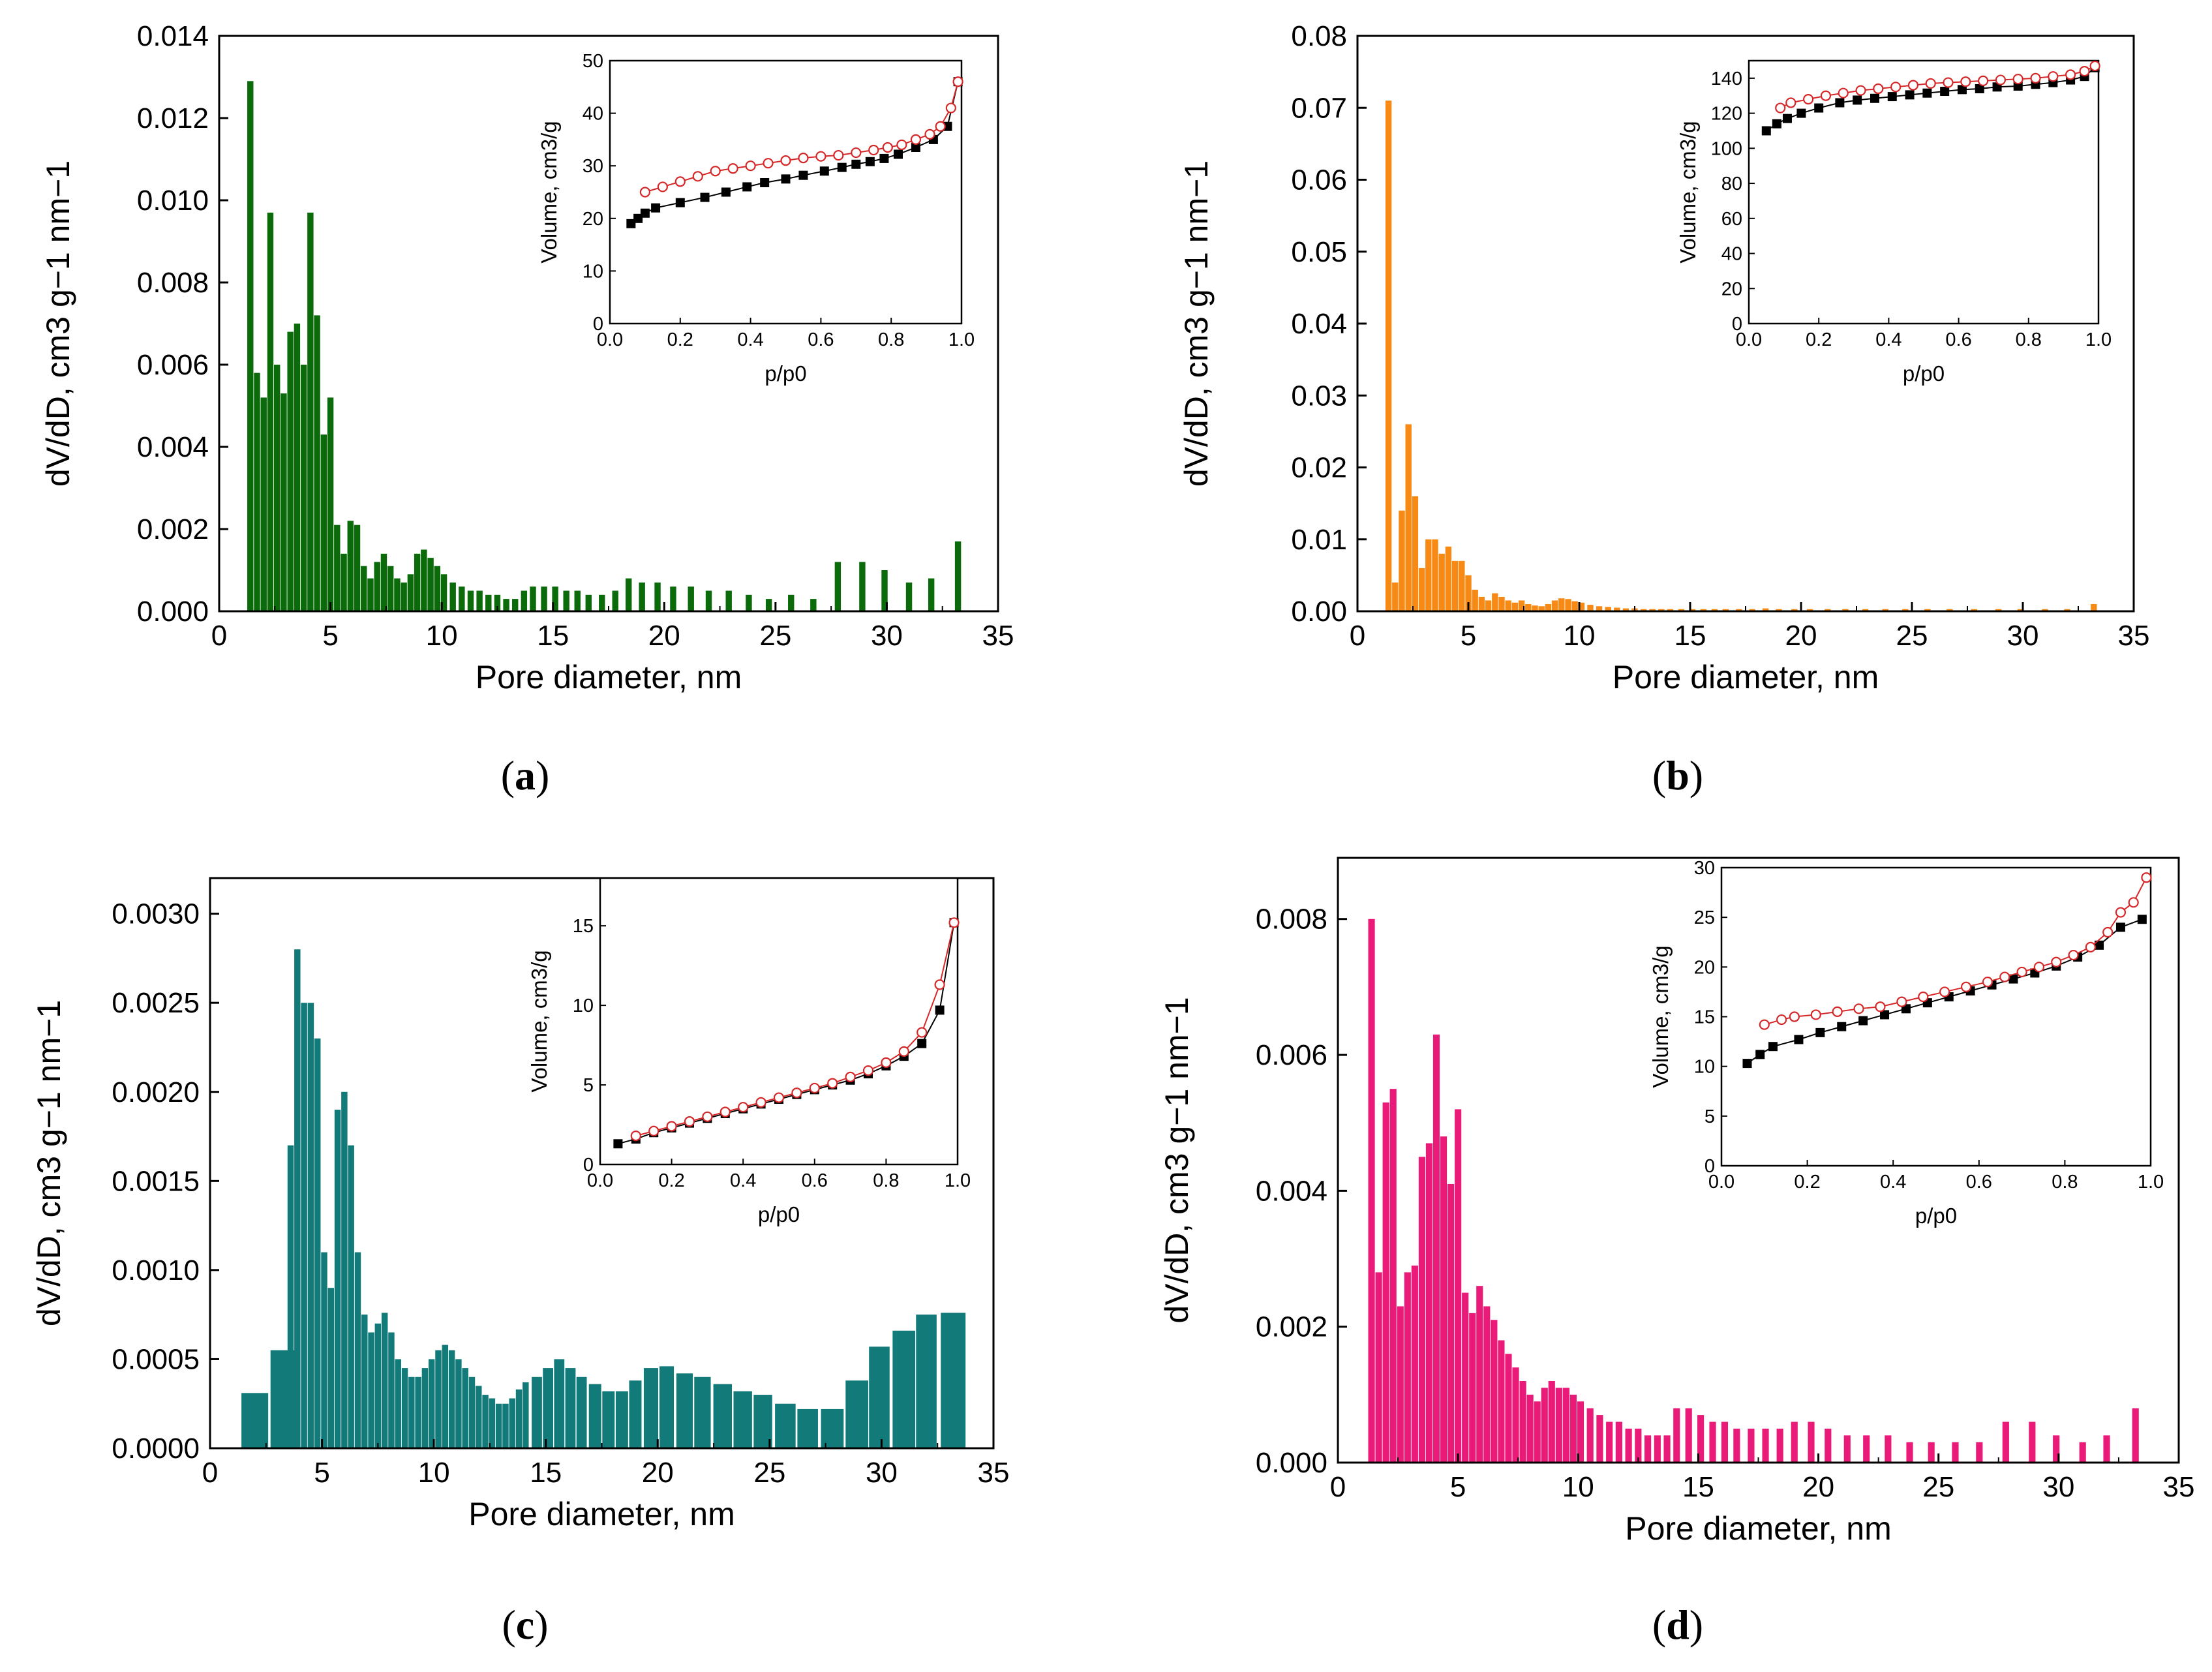 The width and height of the screenshot is (2212, 1672). I want to click on x-axis-label: Pore diameter, nm, so click(1746, 677).